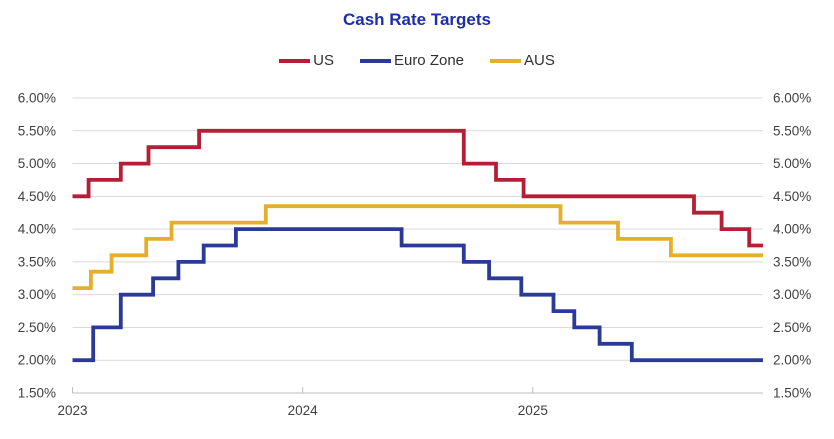 The height and width of the screenshot is (439, 834). Describe the element at coordinates (37, 294) in the screenshot. I see `y-axis-label-left: 3.00%` at that location.